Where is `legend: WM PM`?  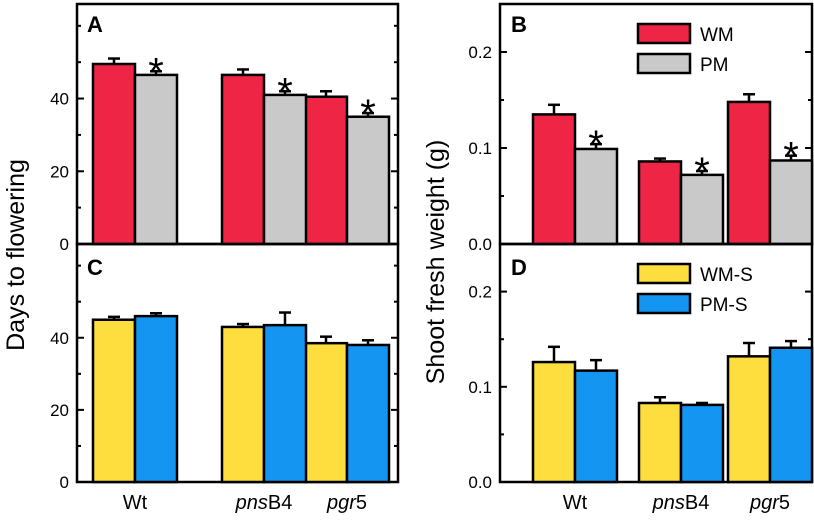
legend: WM PM is located at coordinates (685, 49).